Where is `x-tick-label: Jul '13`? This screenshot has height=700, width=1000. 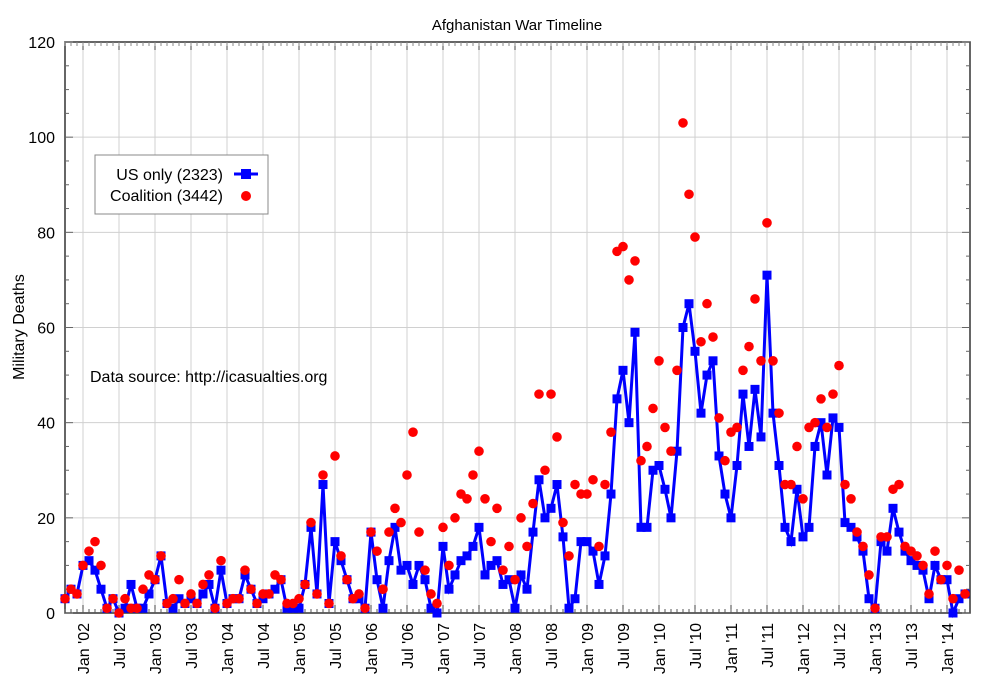
x-tick-label: Jul '13 is located at coordinates (912, 646).